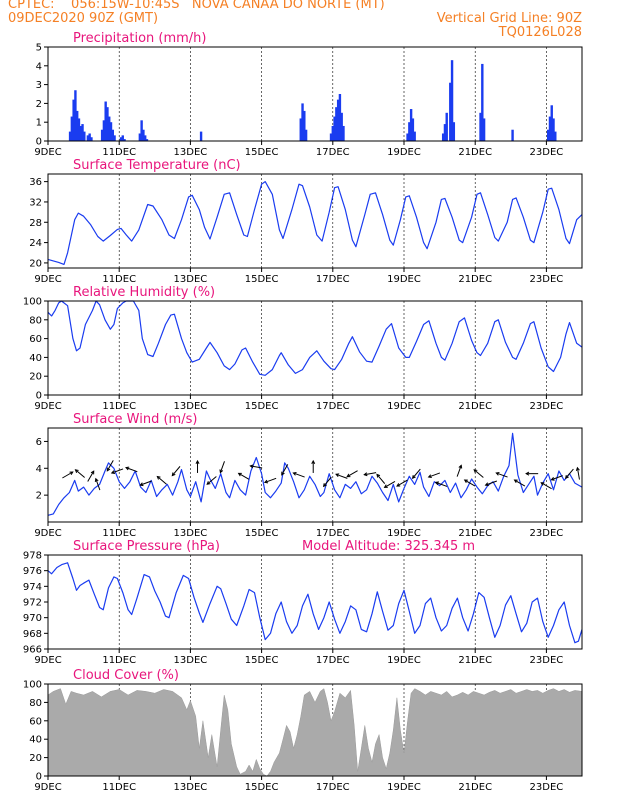 Image resolution: width=618 pixels, height=800 pixels. Describe the element at coordinates (32, 302) in the screenshot. I see `y-tick-label: 100` at that location.